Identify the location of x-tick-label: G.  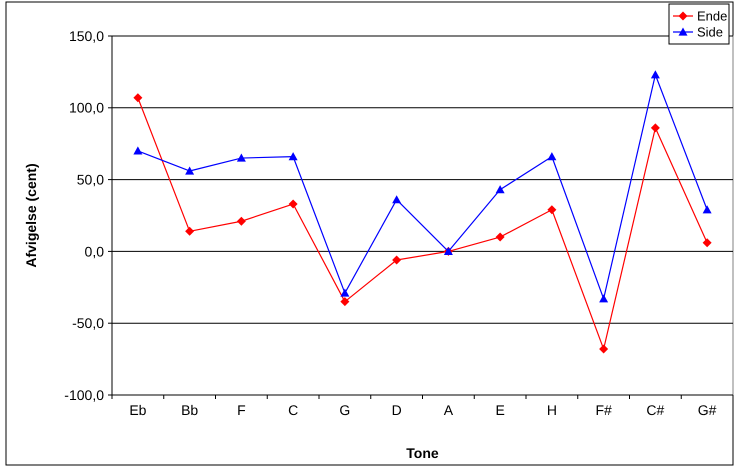
(344, 410).